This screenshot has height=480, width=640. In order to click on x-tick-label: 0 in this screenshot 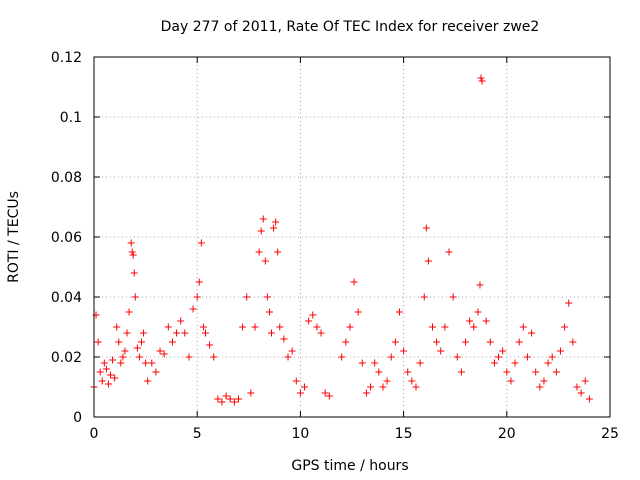, I will do `click(94, 434)`.